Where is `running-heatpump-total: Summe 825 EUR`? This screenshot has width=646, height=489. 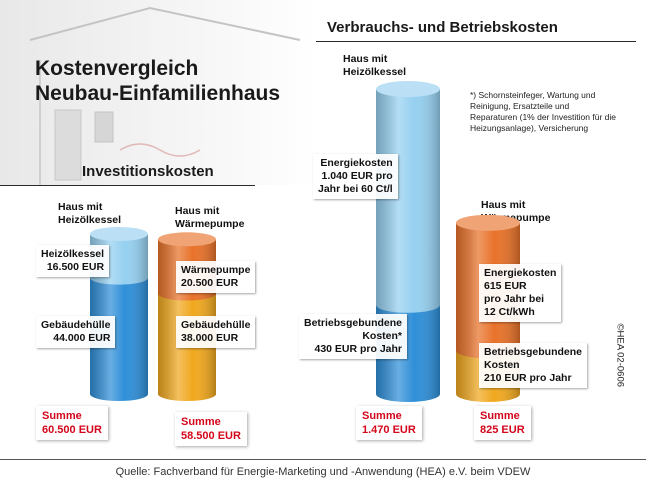
running-heatpump-total: Summe 825 EUR is located at coordinates (502, 423).